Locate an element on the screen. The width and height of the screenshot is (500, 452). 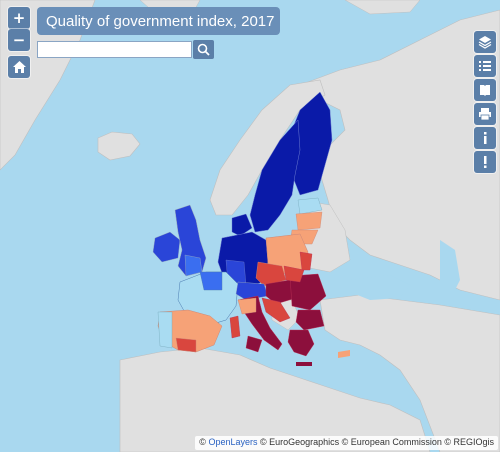
romania is located at coordinates (308, 292).